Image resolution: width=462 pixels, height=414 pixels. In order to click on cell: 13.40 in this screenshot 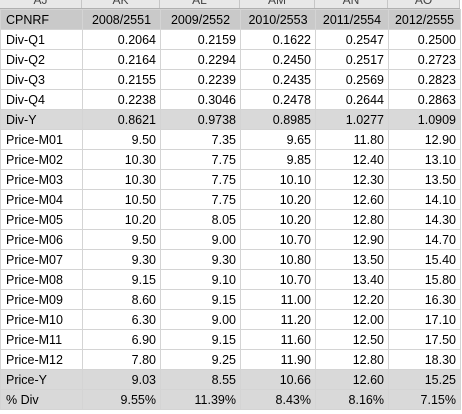, I will do `click(352, 279)`.